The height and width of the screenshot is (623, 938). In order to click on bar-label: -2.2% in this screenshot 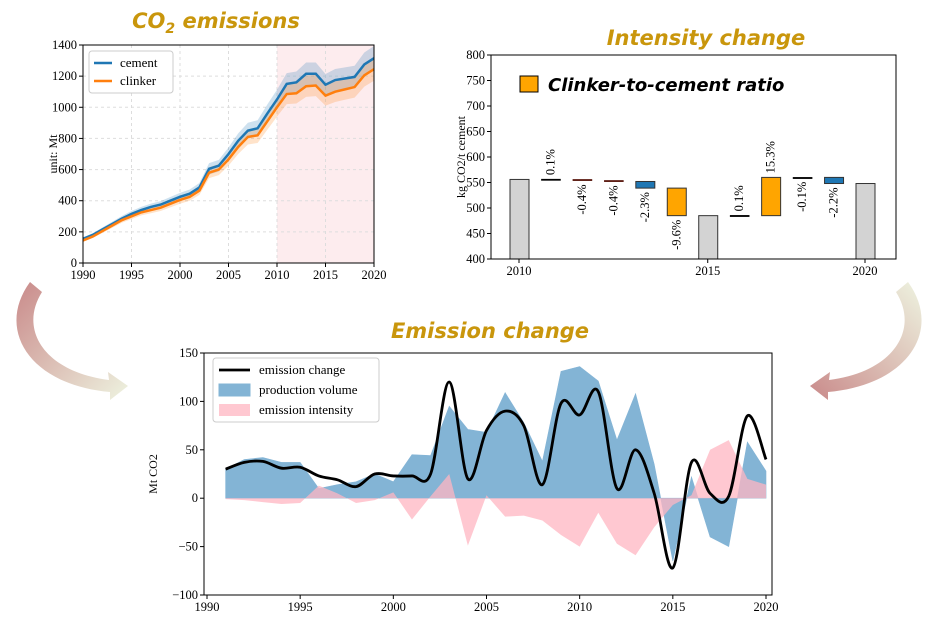, I will do `click(834, 203)`.